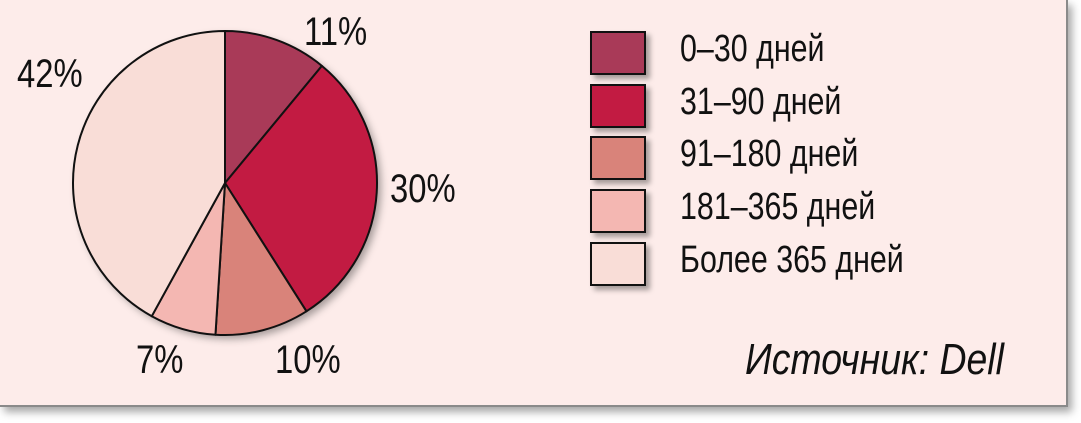 This screenshot has height=423, width=1081. What do you see at coordinates (308, 360) in the screenshot?
I see `slice-label-2: 10%` at bounding box center [308, 360].